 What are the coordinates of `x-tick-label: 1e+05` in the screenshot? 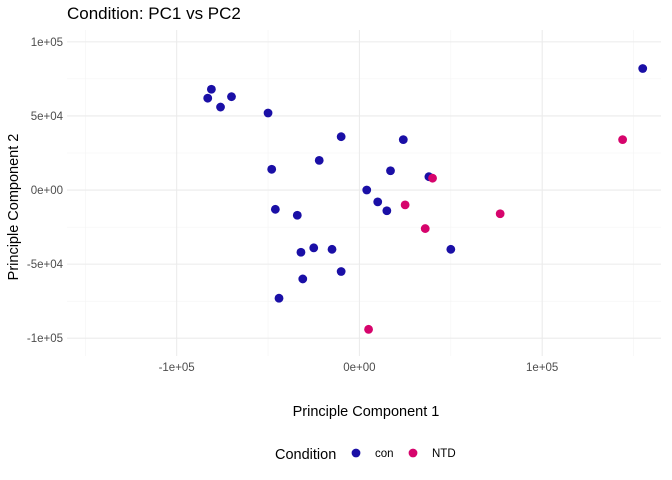 It's located at (542, 368).